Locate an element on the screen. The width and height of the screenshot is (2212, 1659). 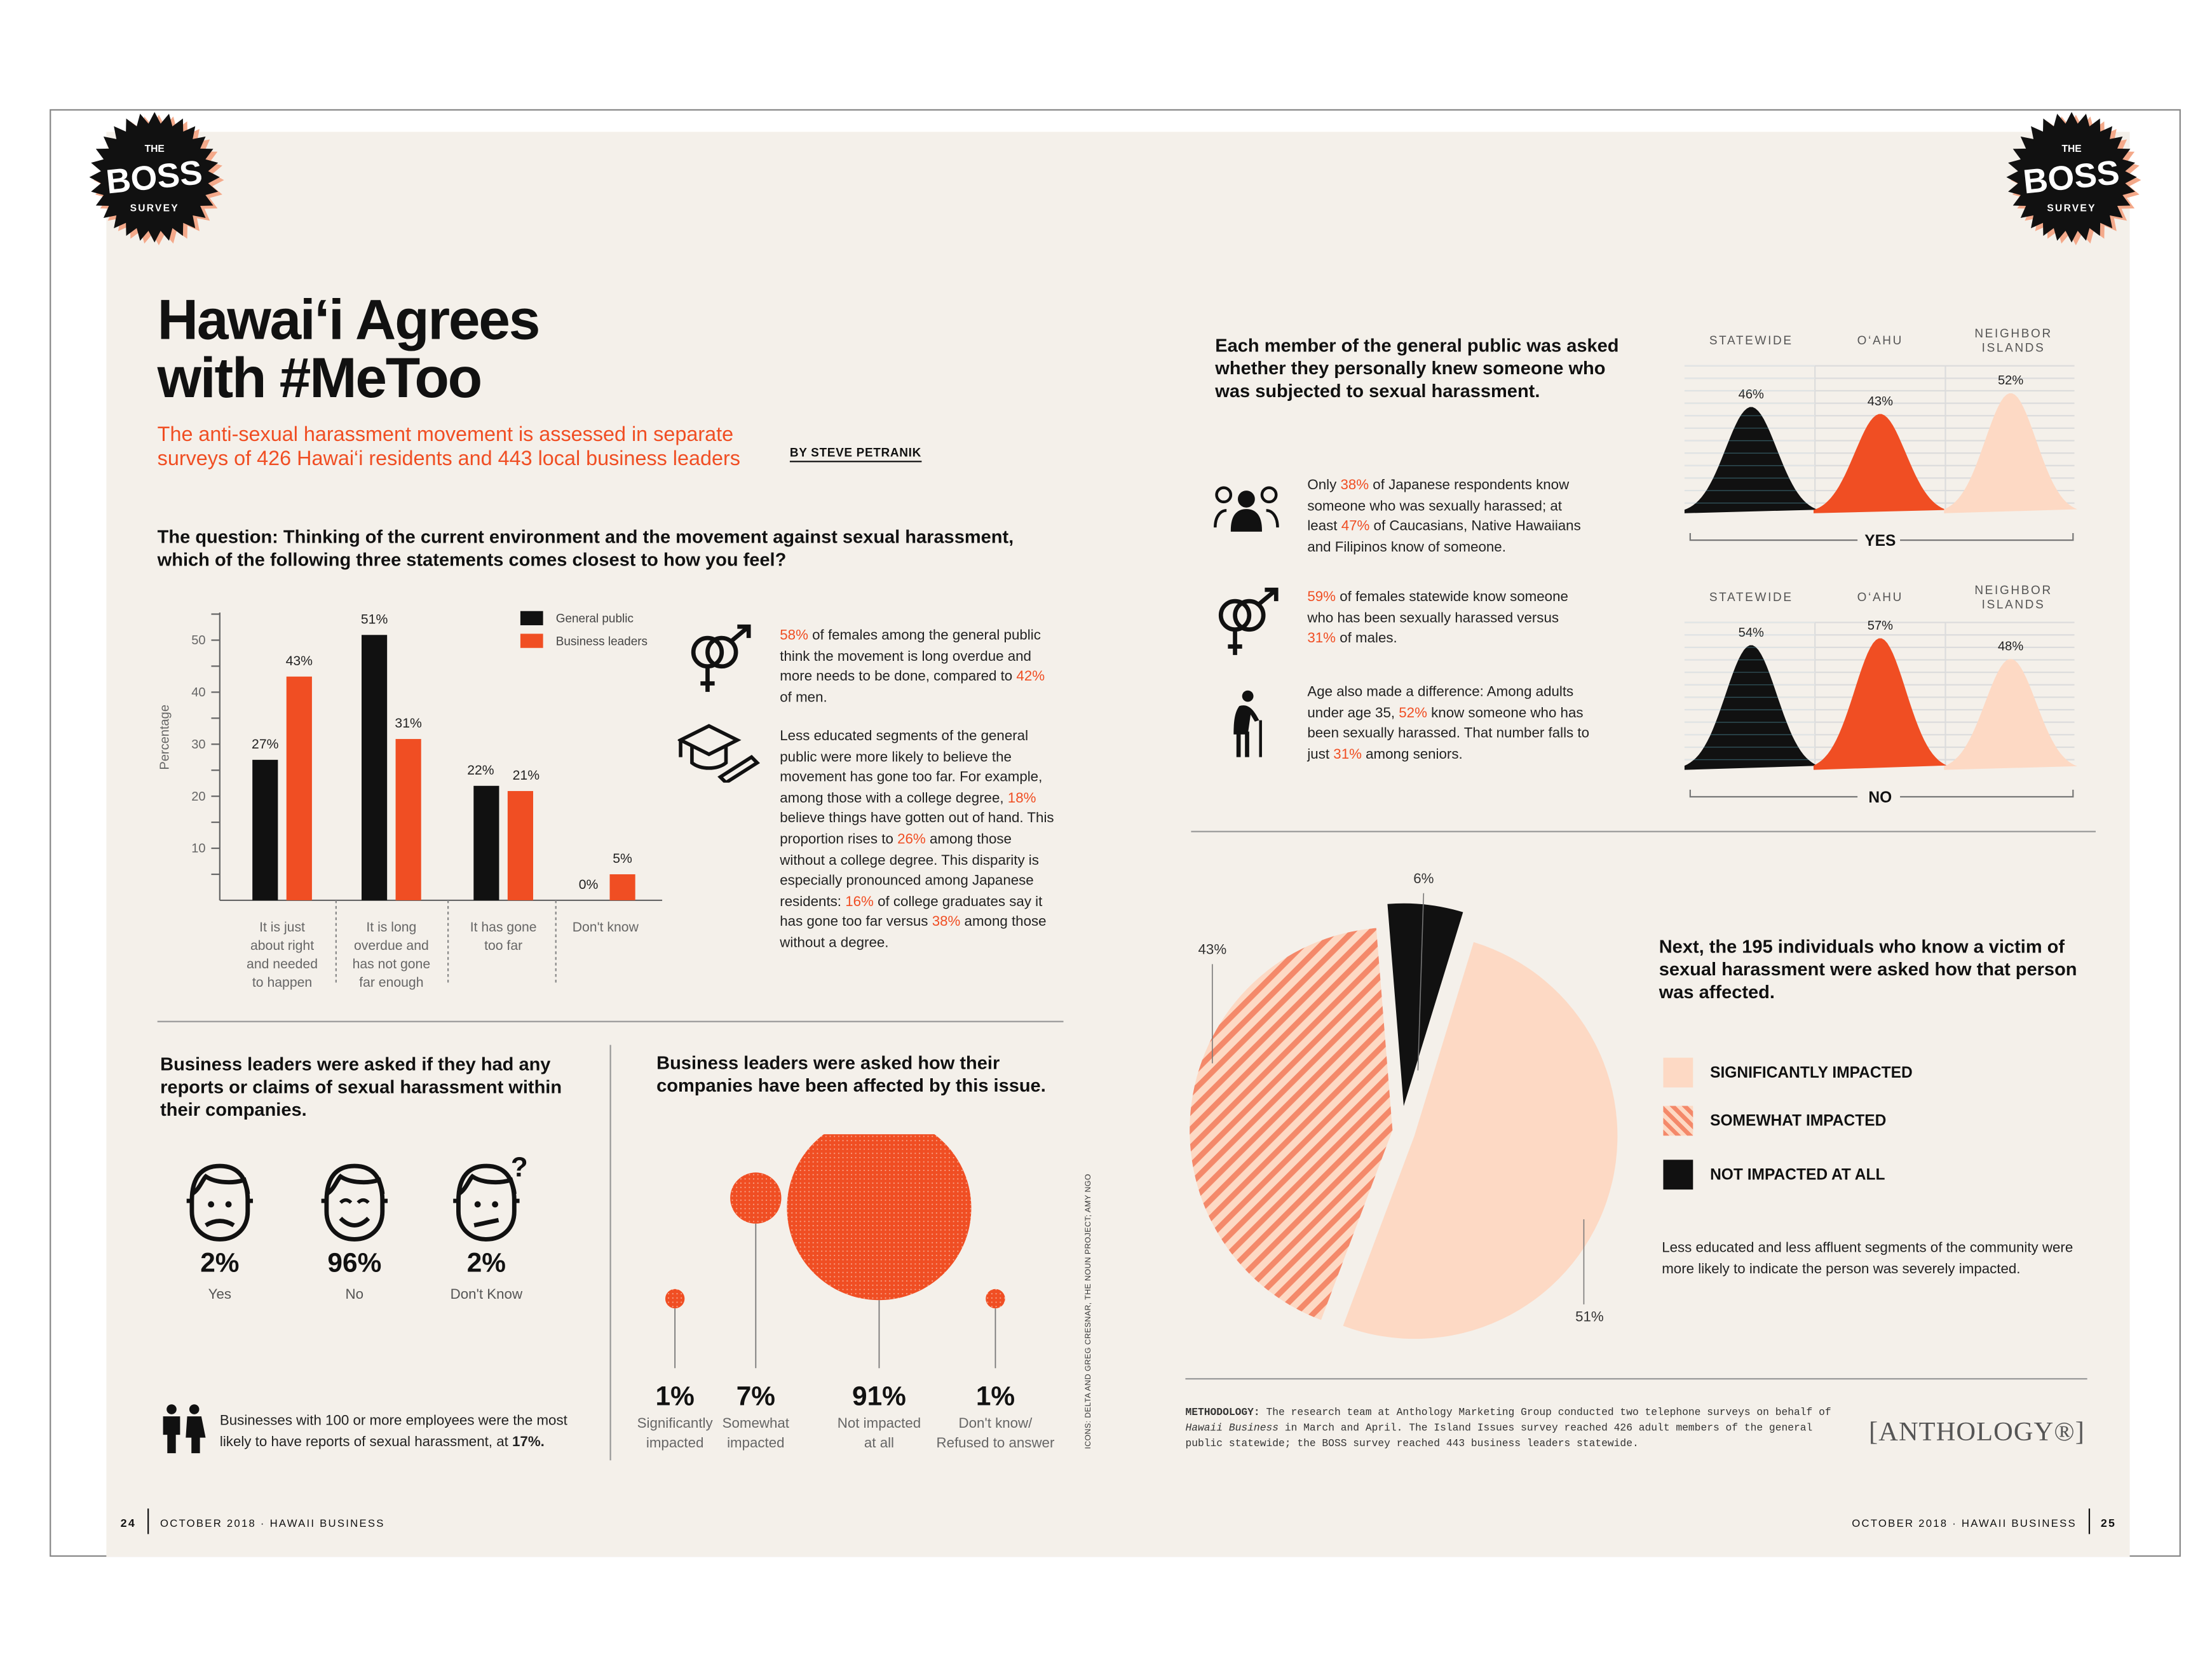
highlighted-stat: 42% is located at coordinates (1030, 677).